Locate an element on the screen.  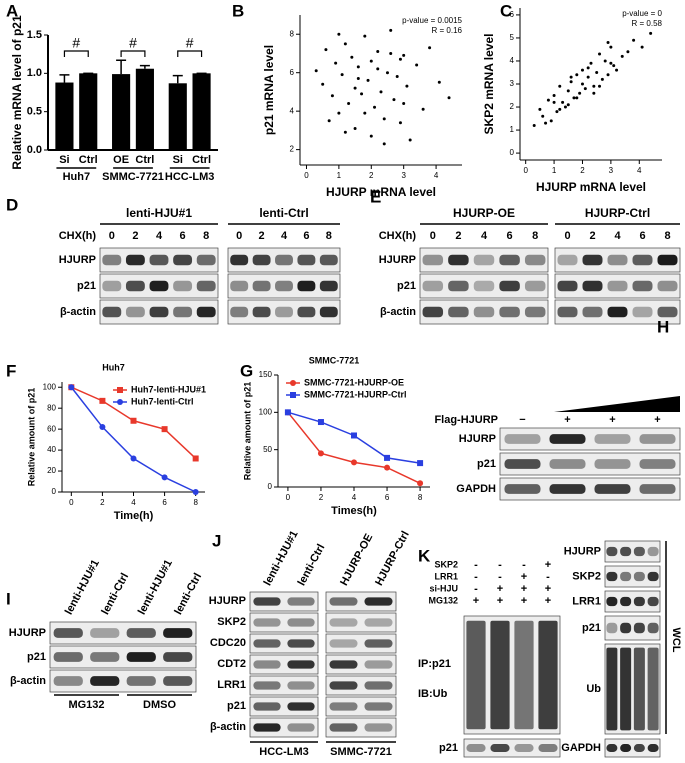
panel-label: H is located at coordinates (663, 326).